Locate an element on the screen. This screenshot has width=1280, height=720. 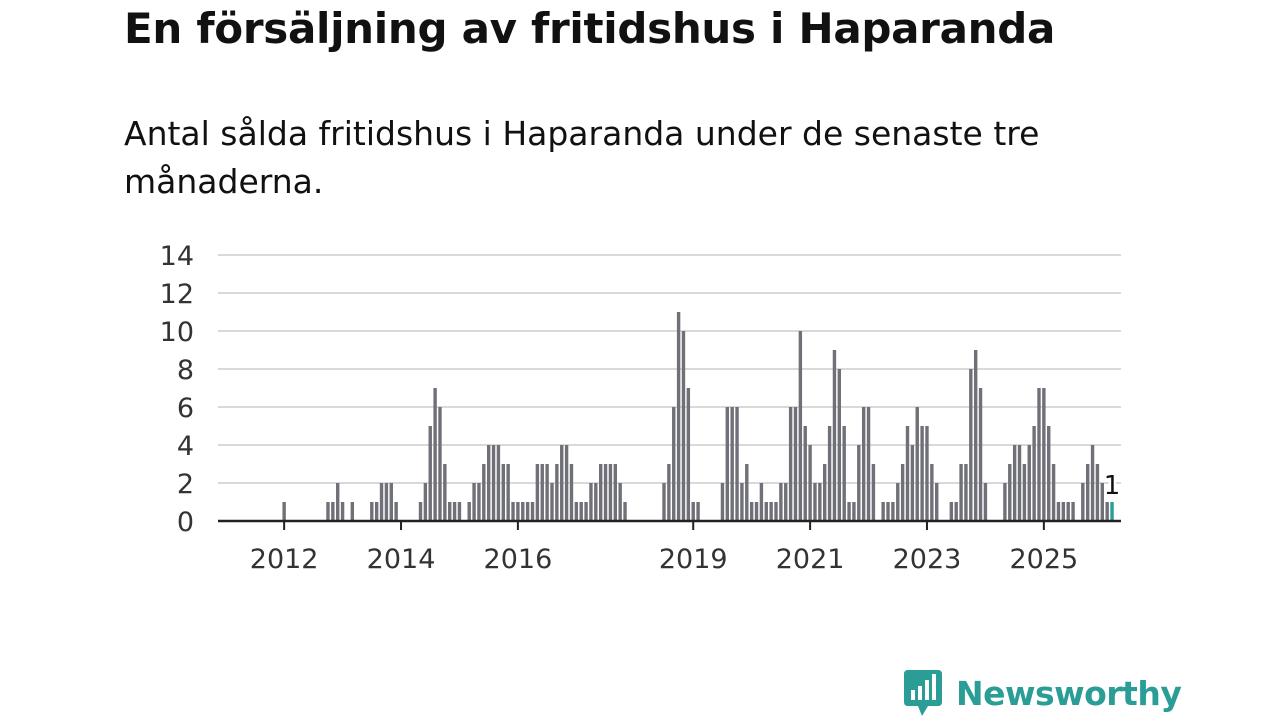
brand-name: Newsworthy is located at coordinates (1069, 693).